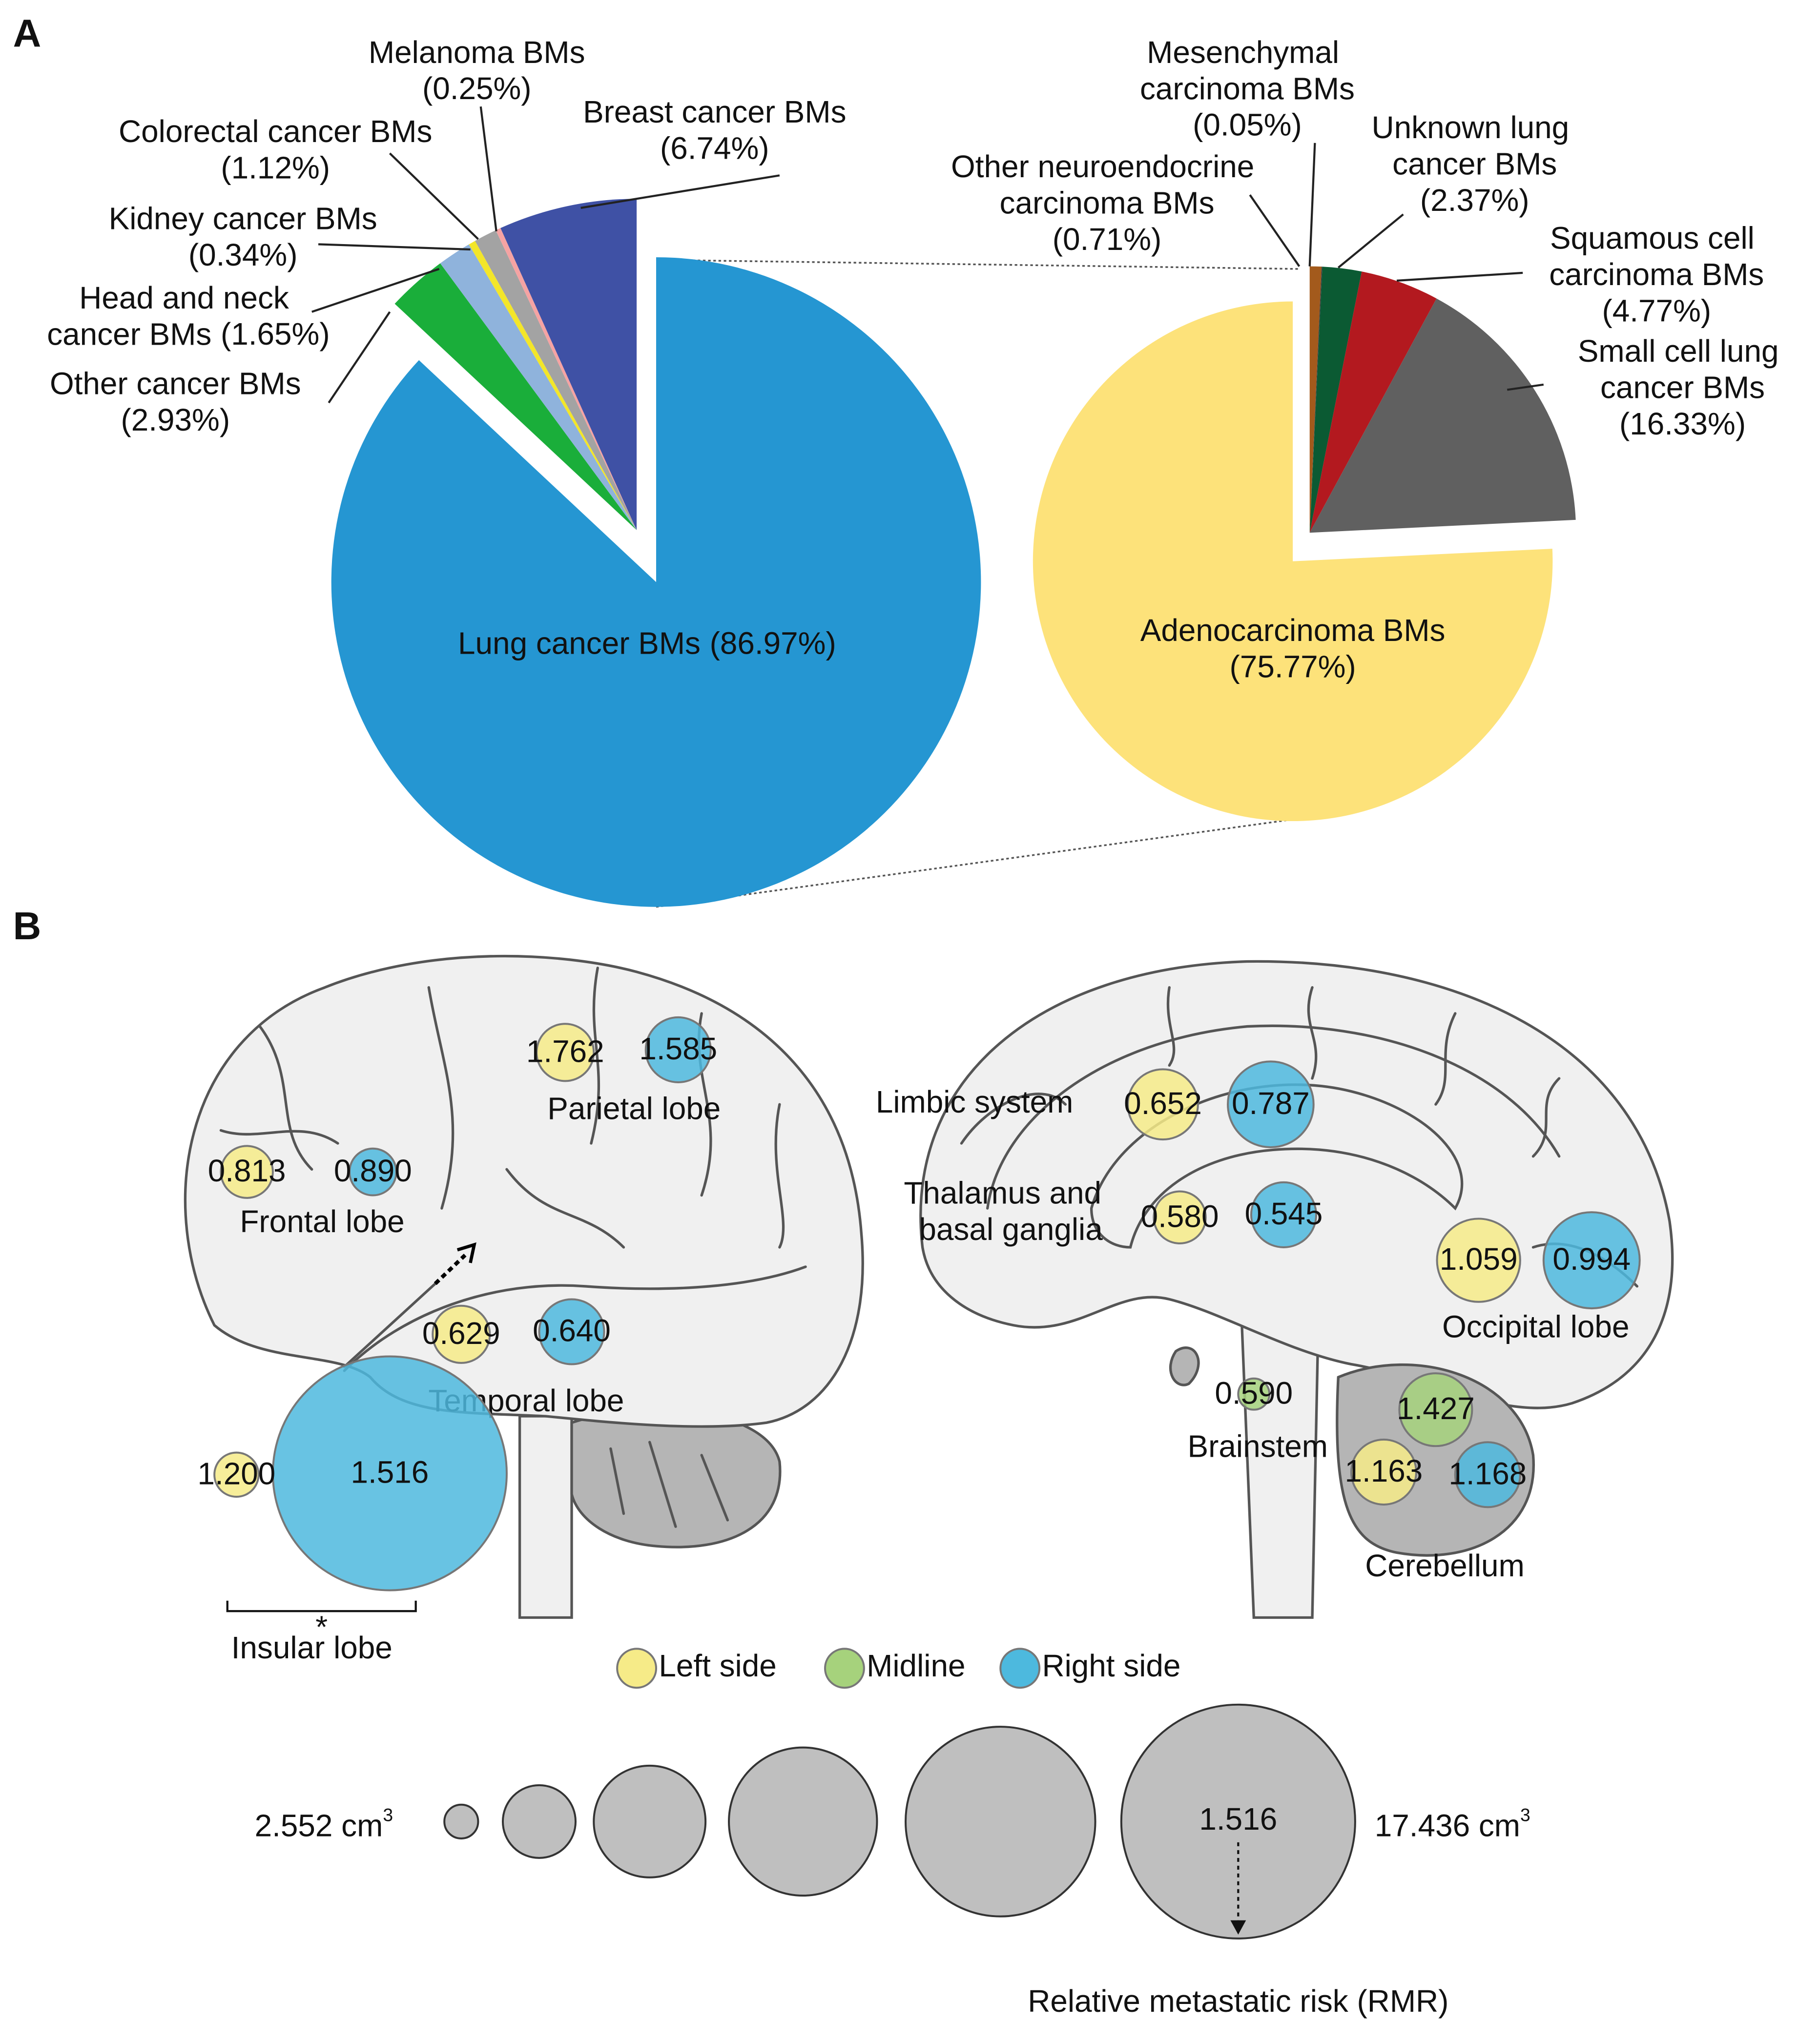 The width and height of the screenshot is (1819, 2044). I want to click on scale-value: 17.436, so click(1422, 1825).